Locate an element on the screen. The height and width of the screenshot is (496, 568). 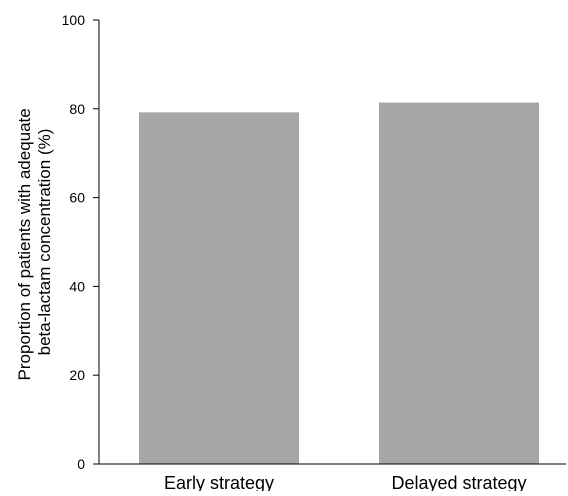
x-tick-label: Early strategy is located at coordinates (219, 482).